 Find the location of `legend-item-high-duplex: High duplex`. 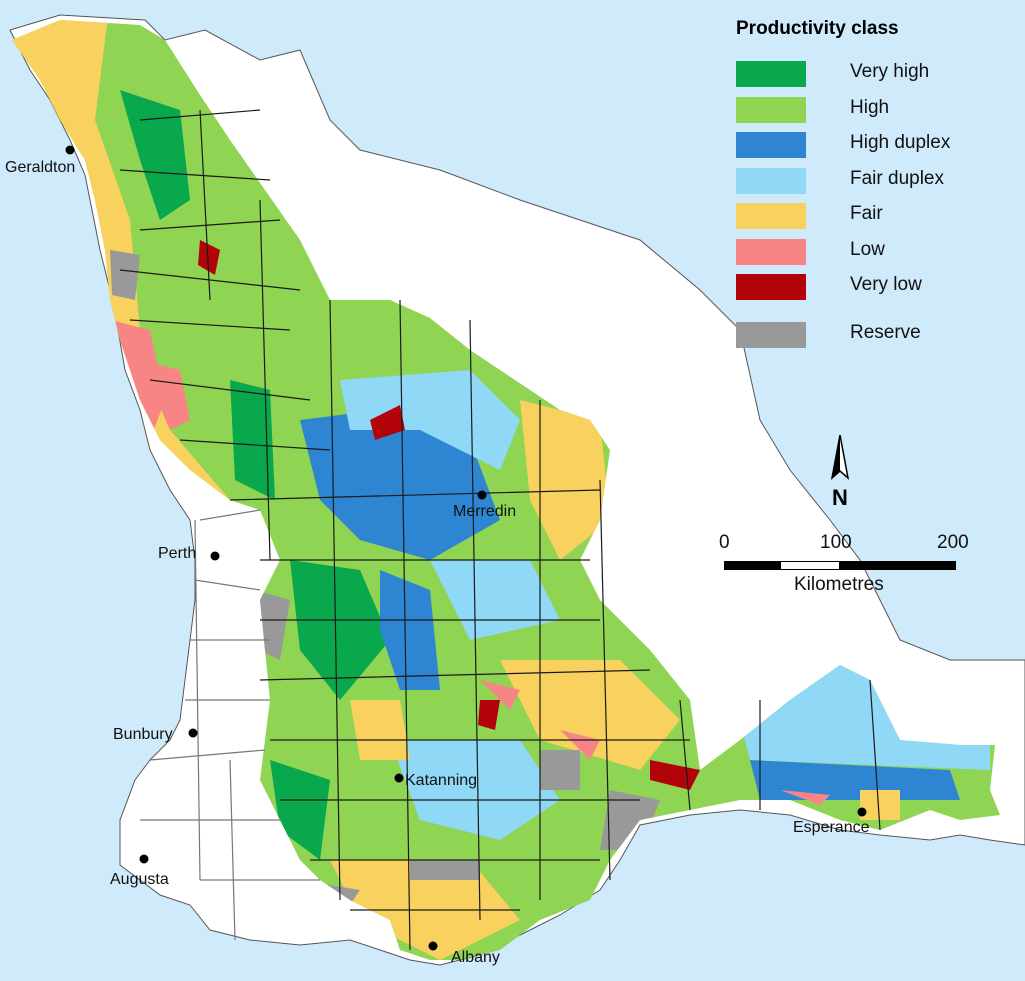

legend-item-high-duplex: High duplex is located at coordinates (876, 147).